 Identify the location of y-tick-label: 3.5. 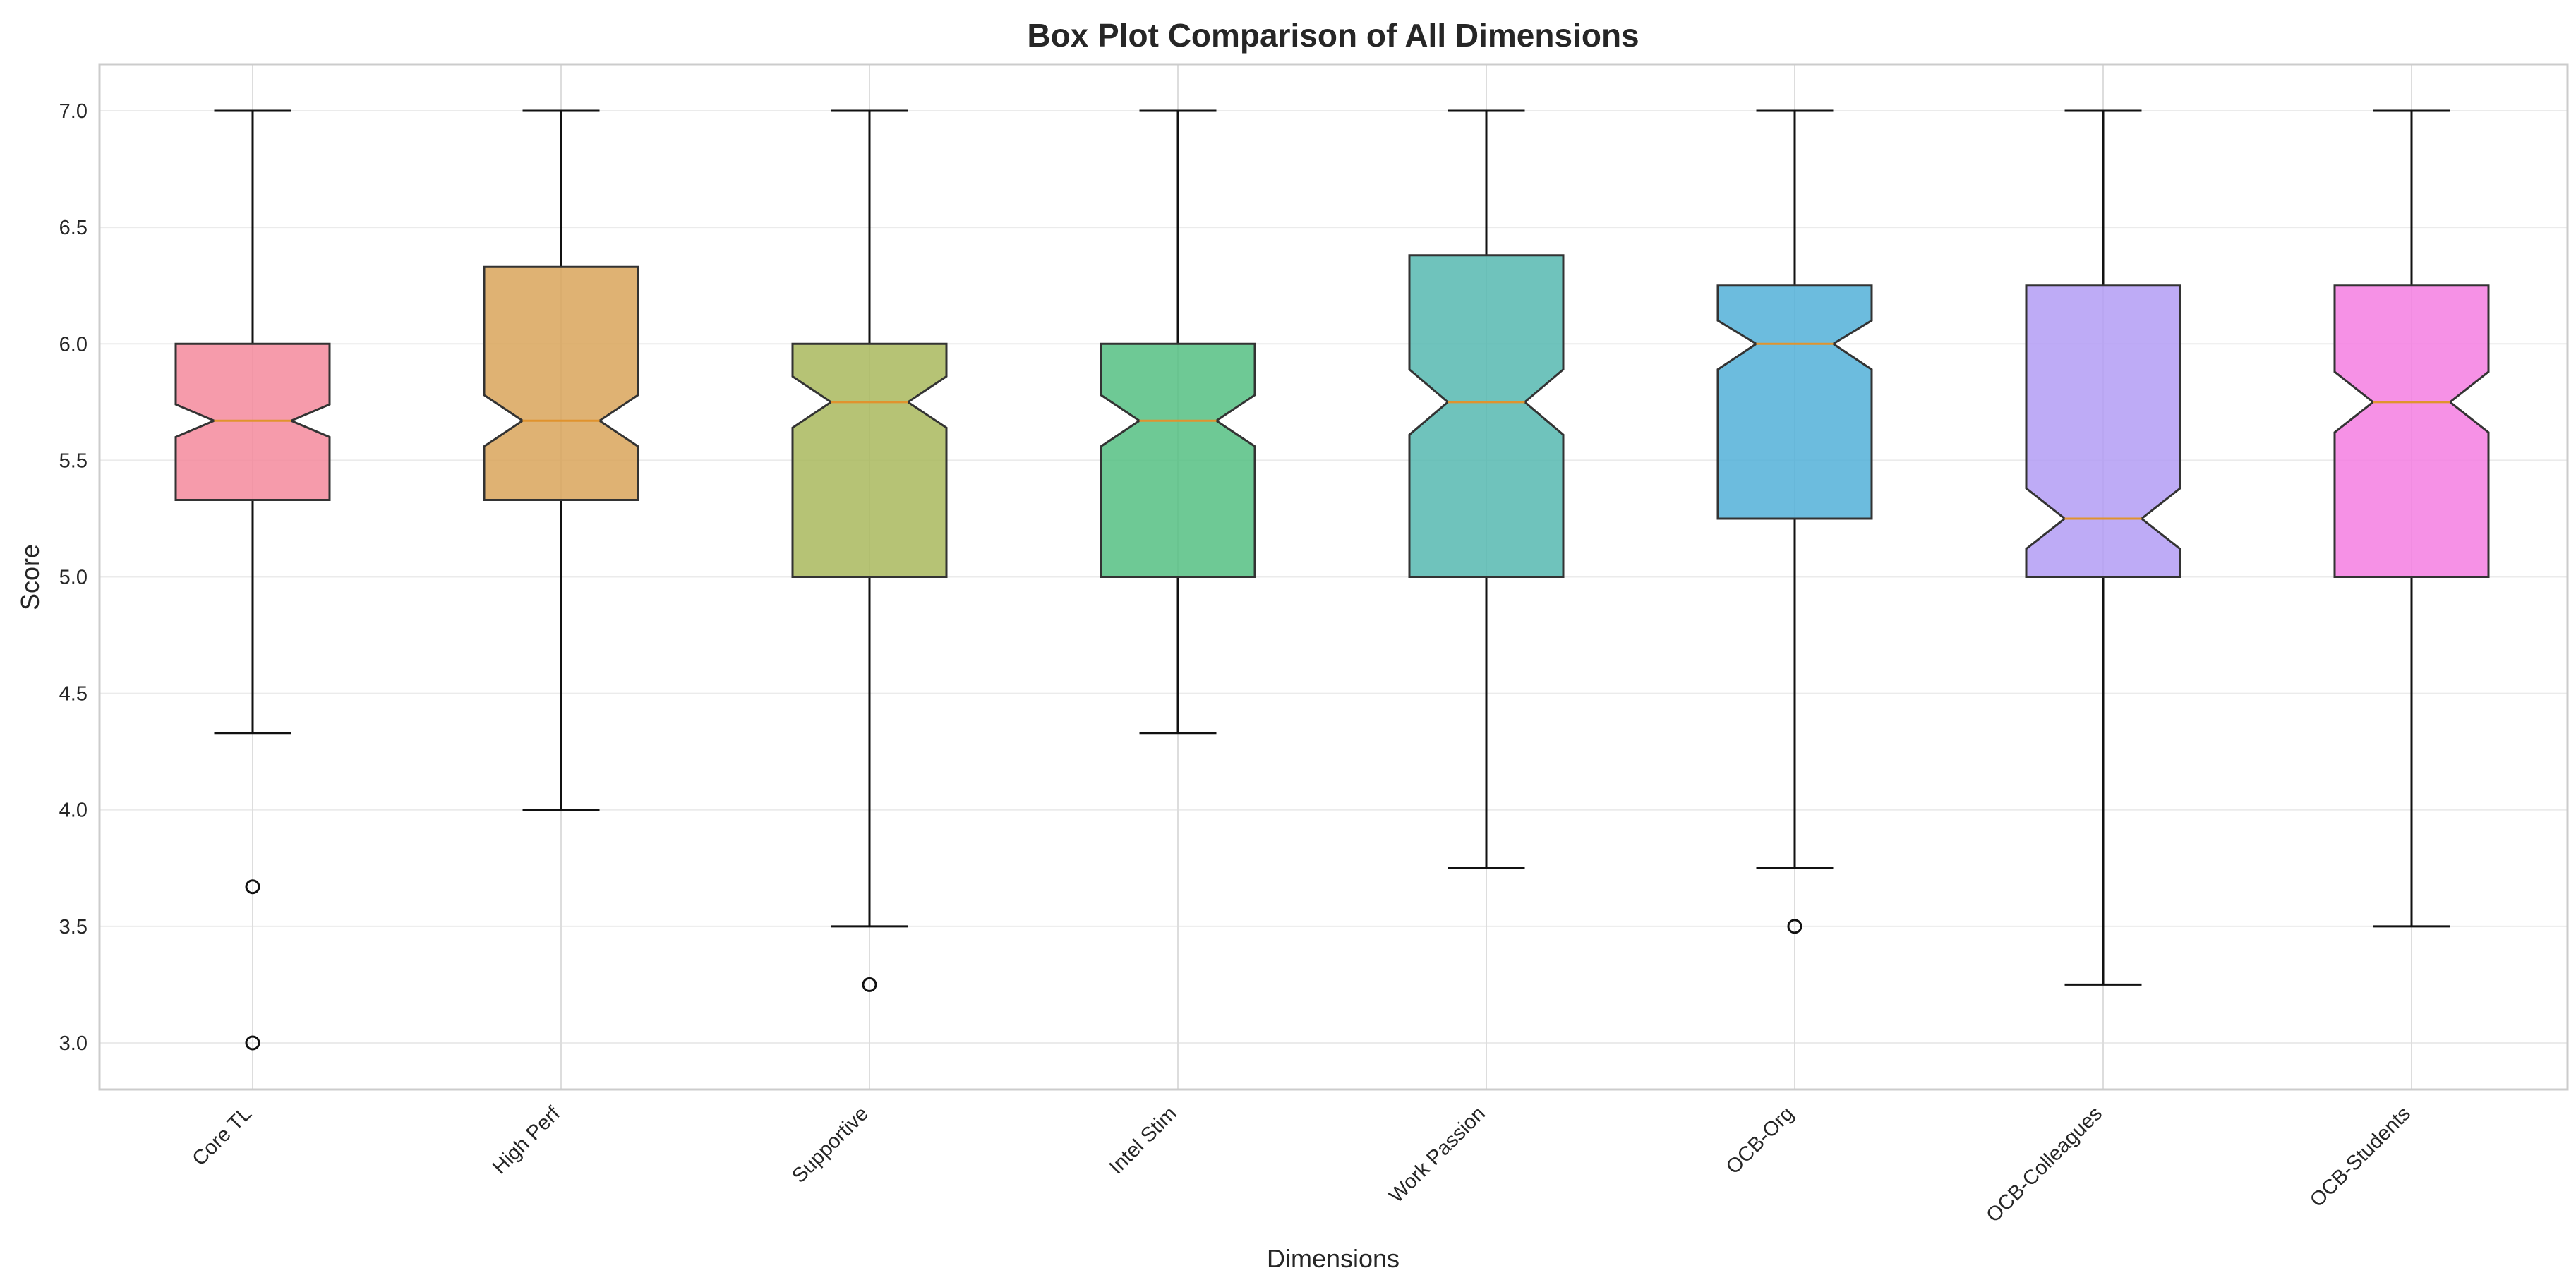
(73, 927).